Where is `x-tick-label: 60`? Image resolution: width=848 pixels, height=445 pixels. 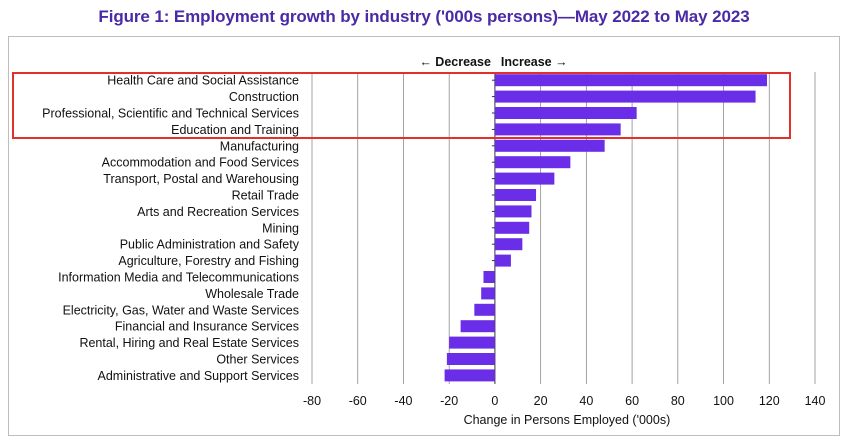
x-tick-label: 60 is located at coordinates (632, 401).